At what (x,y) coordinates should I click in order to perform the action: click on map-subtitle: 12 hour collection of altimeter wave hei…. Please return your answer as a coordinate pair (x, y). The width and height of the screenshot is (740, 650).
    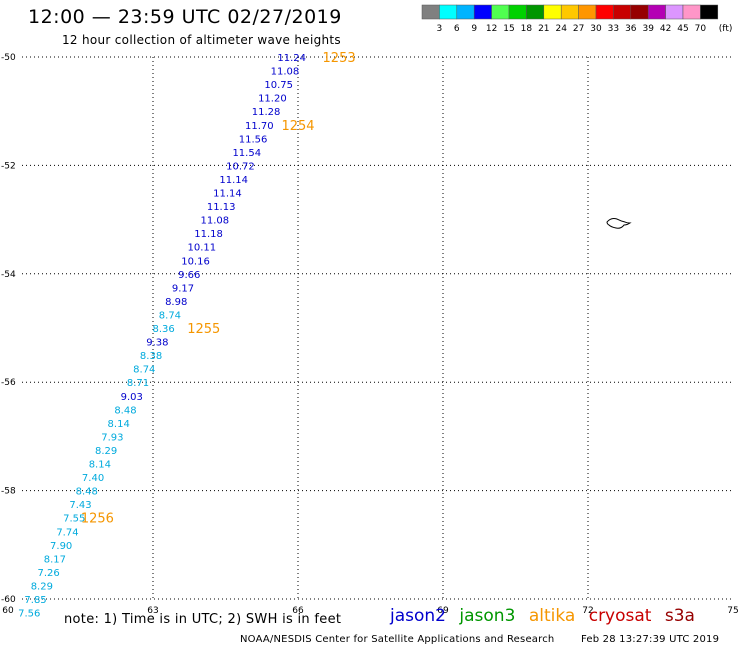
    Looking at the image, I should click on (201, 40).